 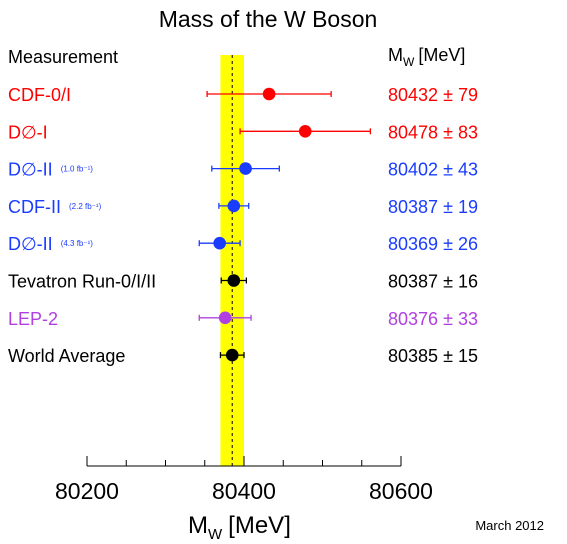 I want to click on value-header: MW [MeV], so click(x=426, y=57).